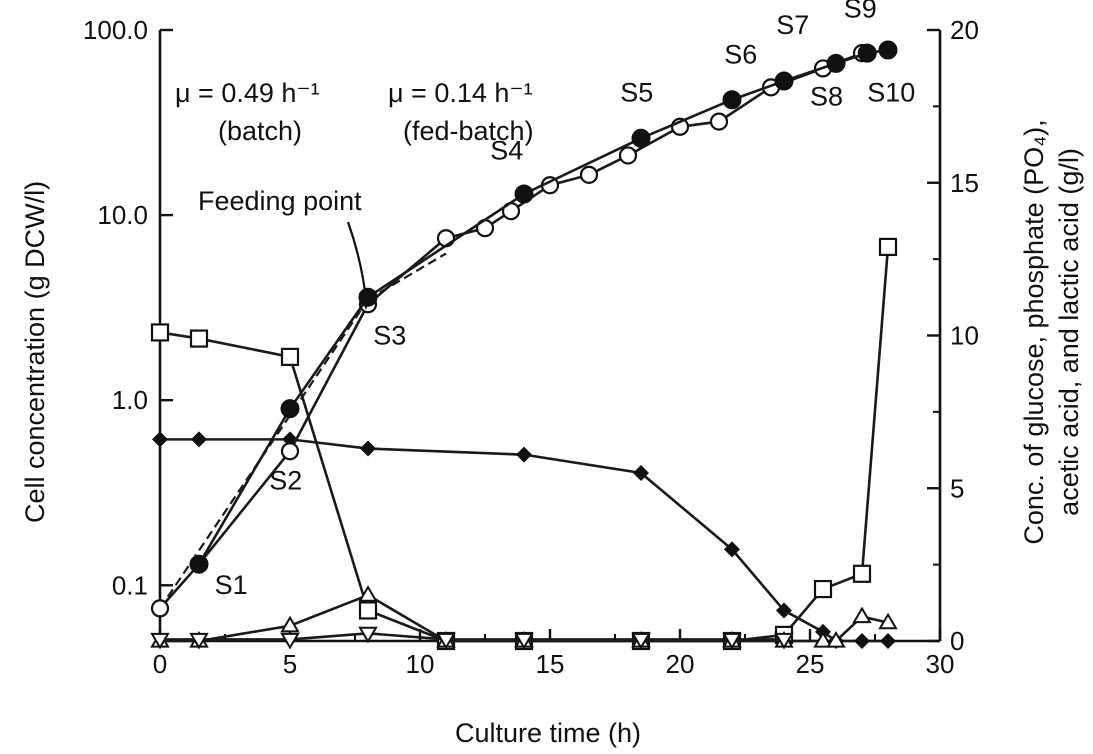 This screenshot has height=754, width=1093. I want to click on y-right-axis-title-line2: acetic acid, and lactic acid (g/l), so click(1069, 332).